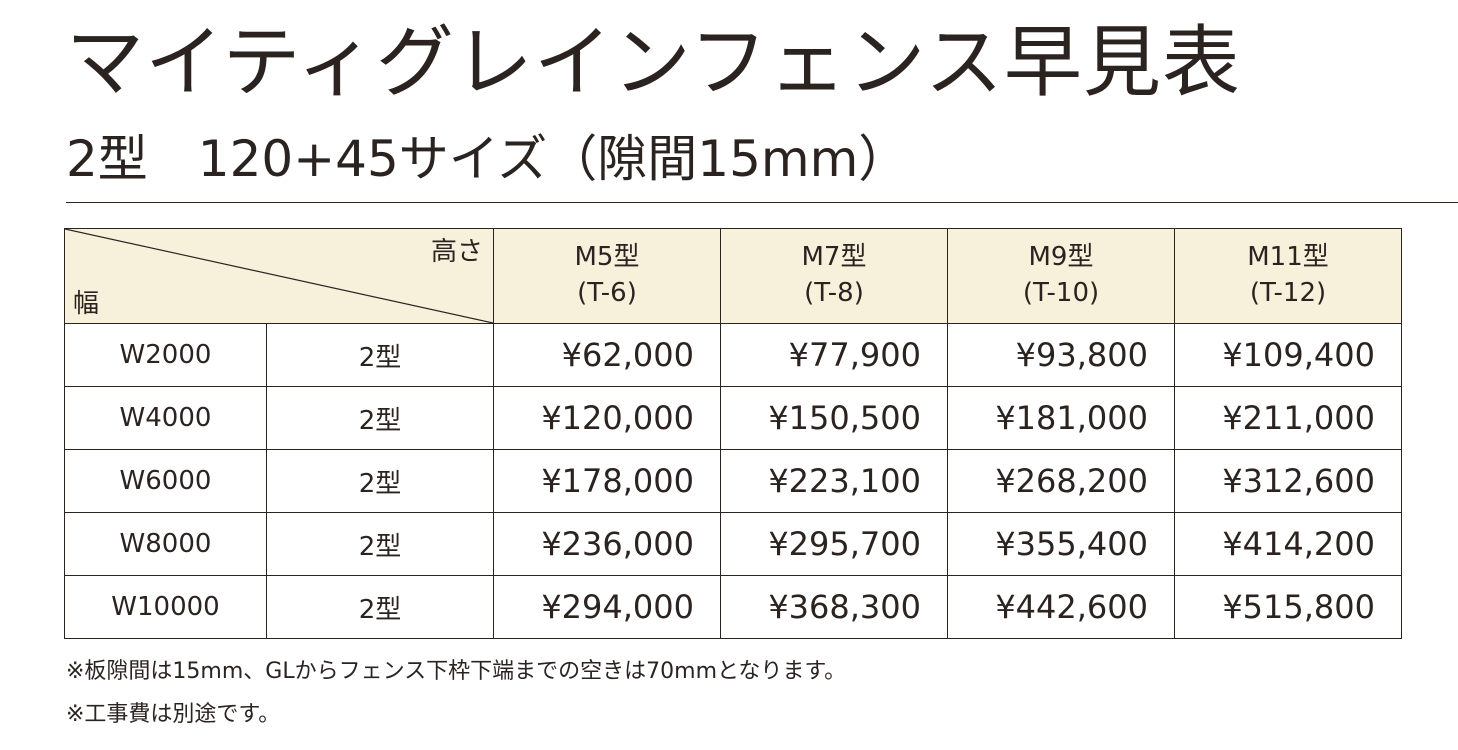  I want to click on price-cell: ¥355,400, so click(1061, 544).